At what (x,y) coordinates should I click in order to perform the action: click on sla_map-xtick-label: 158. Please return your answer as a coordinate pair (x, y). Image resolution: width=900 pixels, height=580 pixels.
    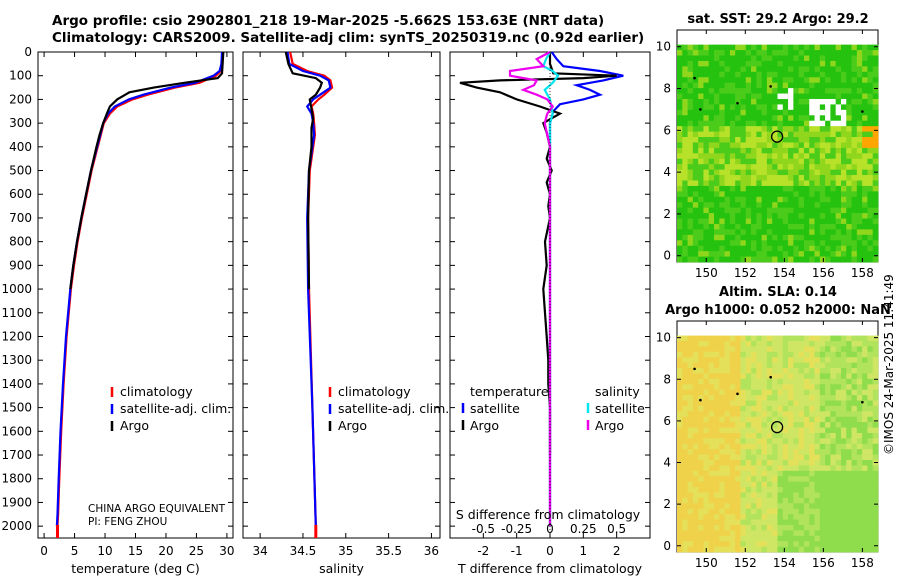
    Looking at the image, I should click on (862, 563).